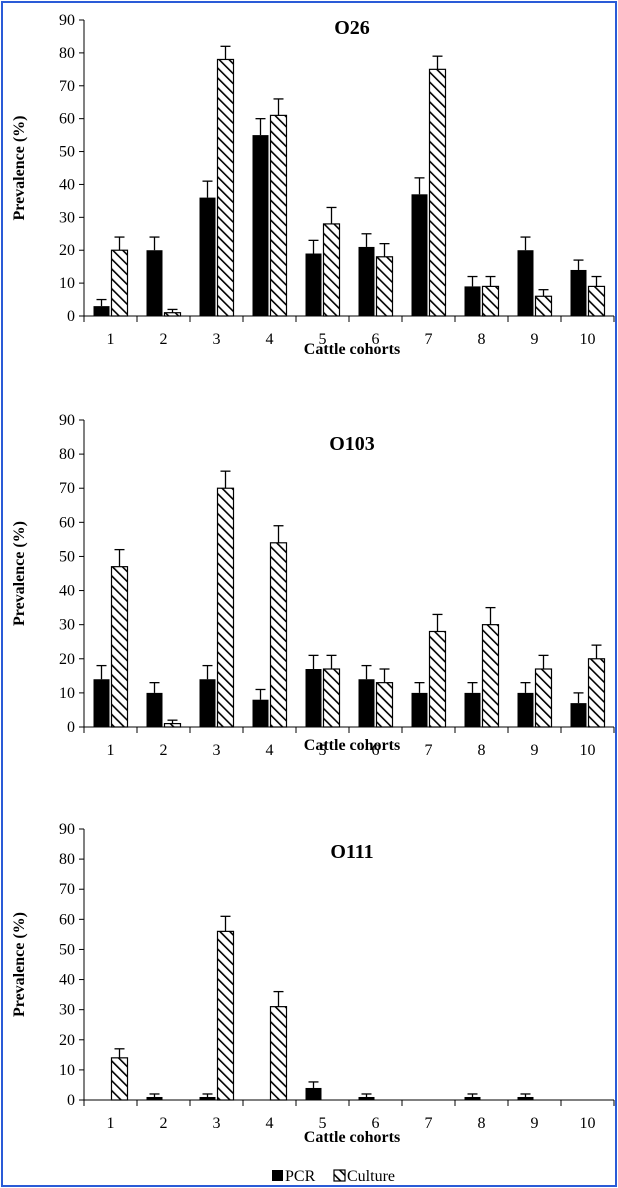 This screenshot has height=1188, width=618. I want to click on legend-label-pcr: PCR, so click(300, 1176).